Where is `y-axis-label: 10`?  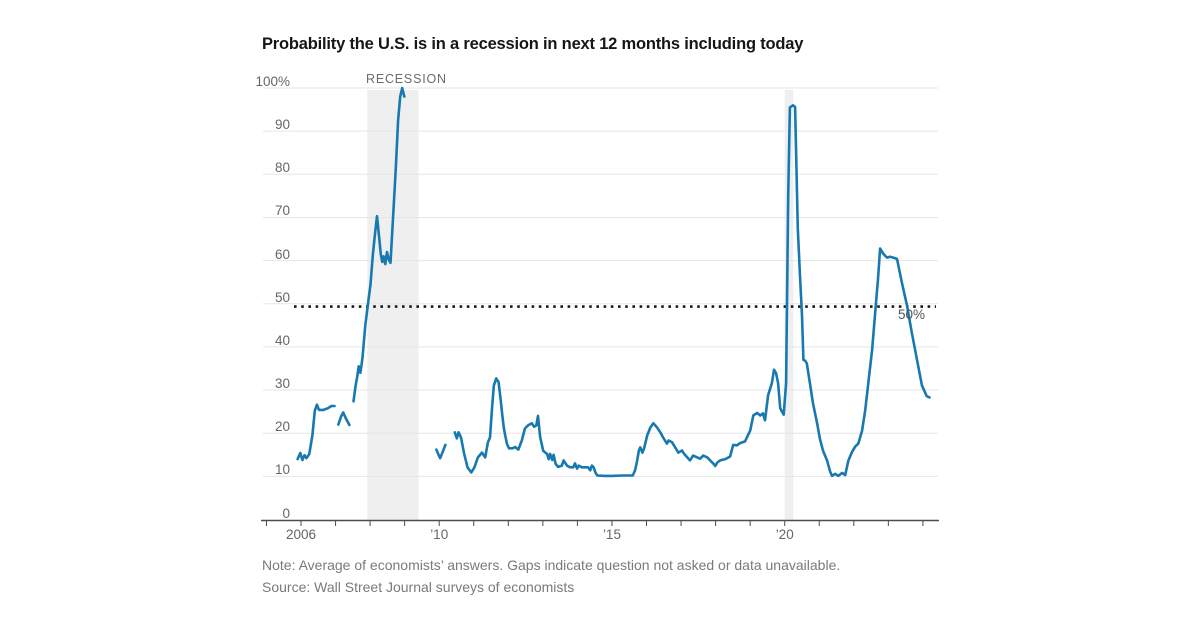
y-axis-label: 10 is located at coordinates (282, 470).